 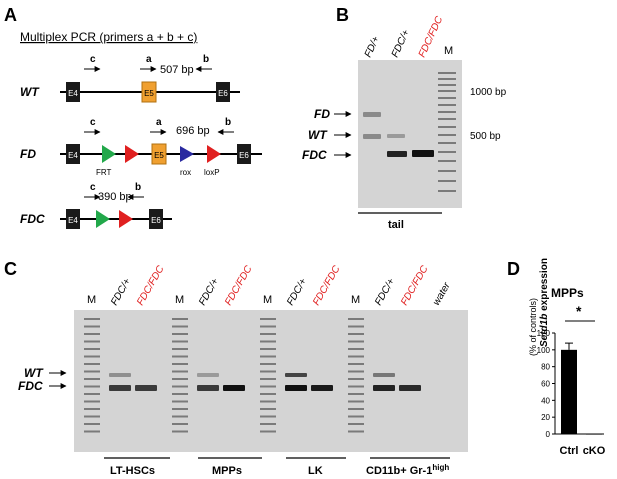 I want to click on exon-e5, so click(x=159, y=154).